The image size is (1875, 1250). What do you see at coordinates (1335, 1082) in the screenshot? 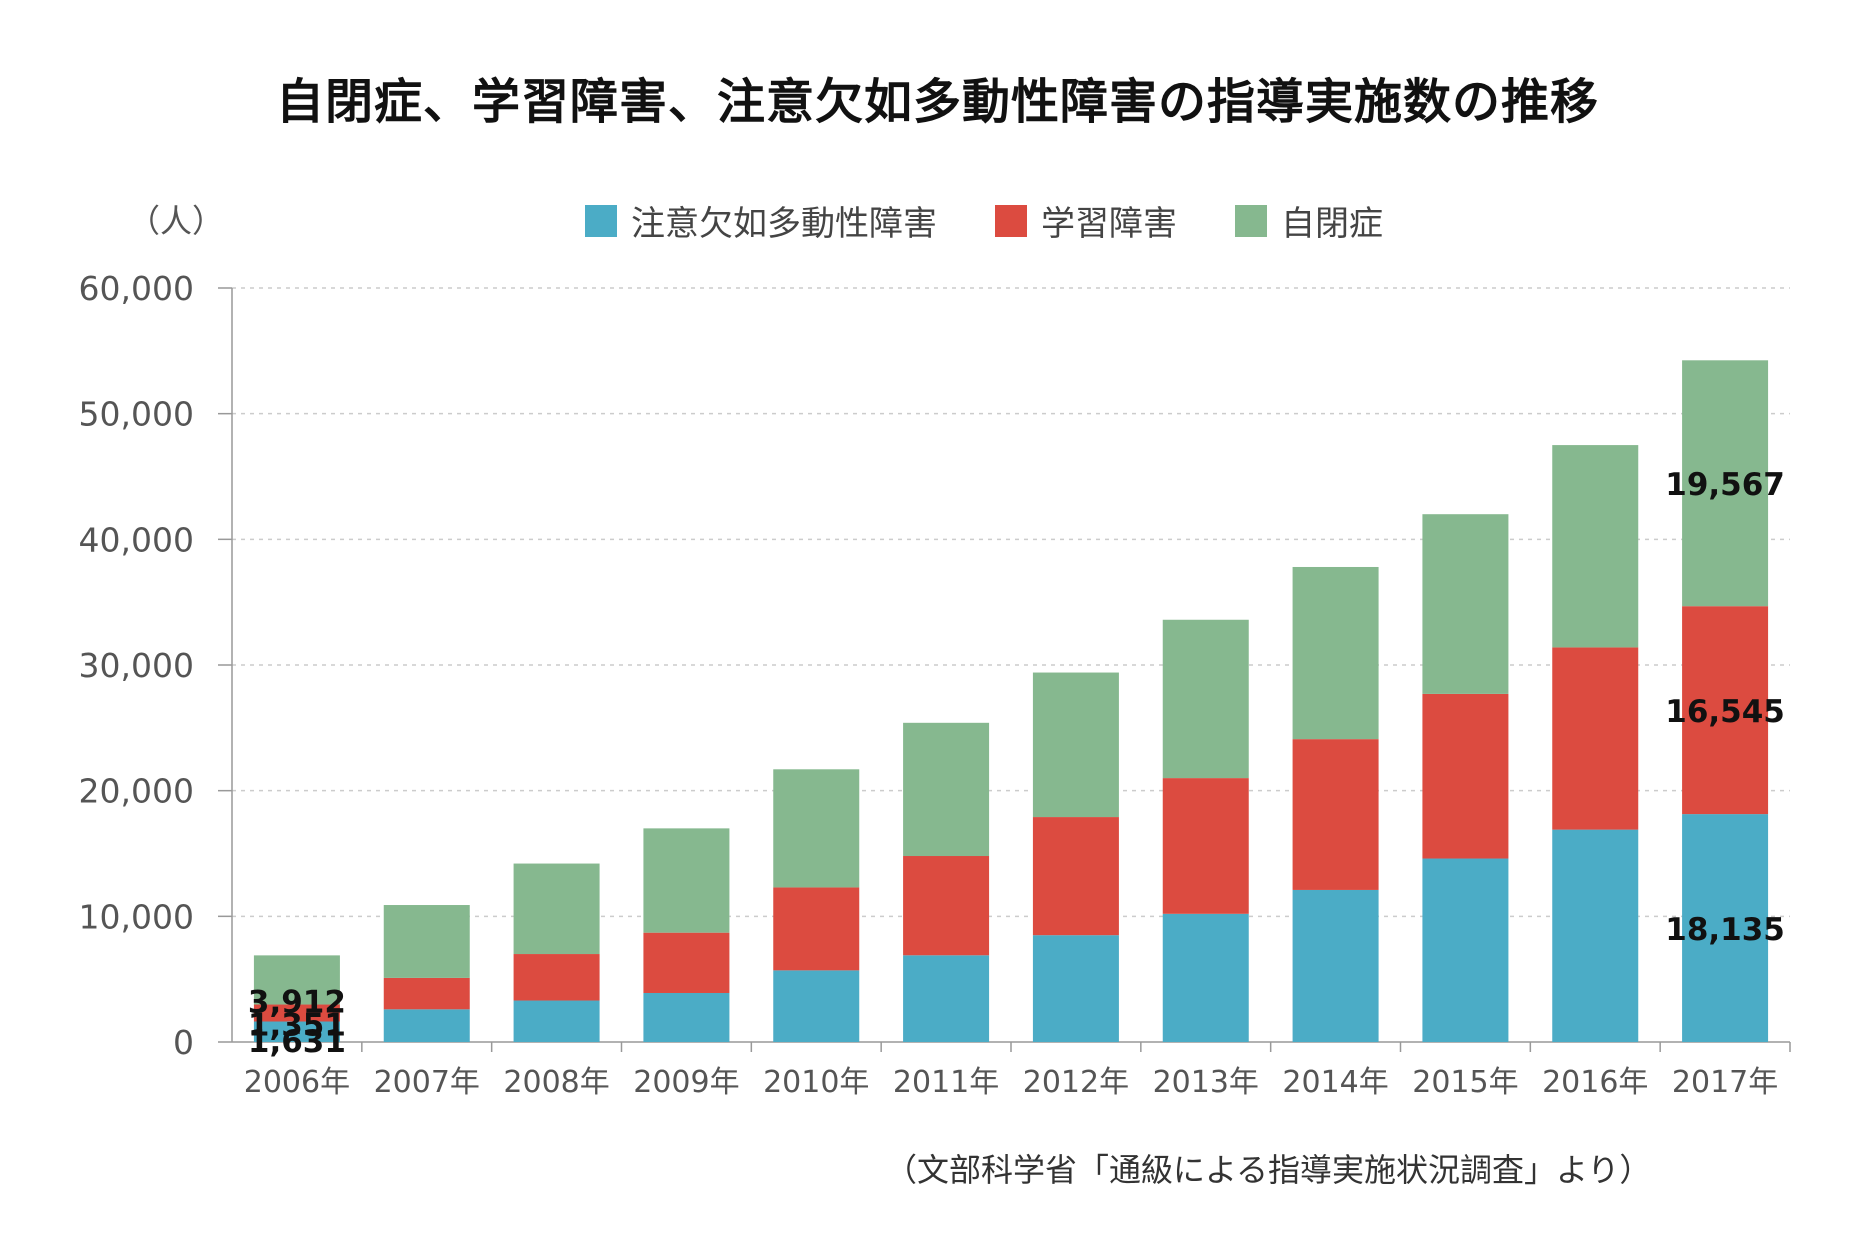
I see `x-tick-label: 2014年` at bounding box center [1335, 1082].